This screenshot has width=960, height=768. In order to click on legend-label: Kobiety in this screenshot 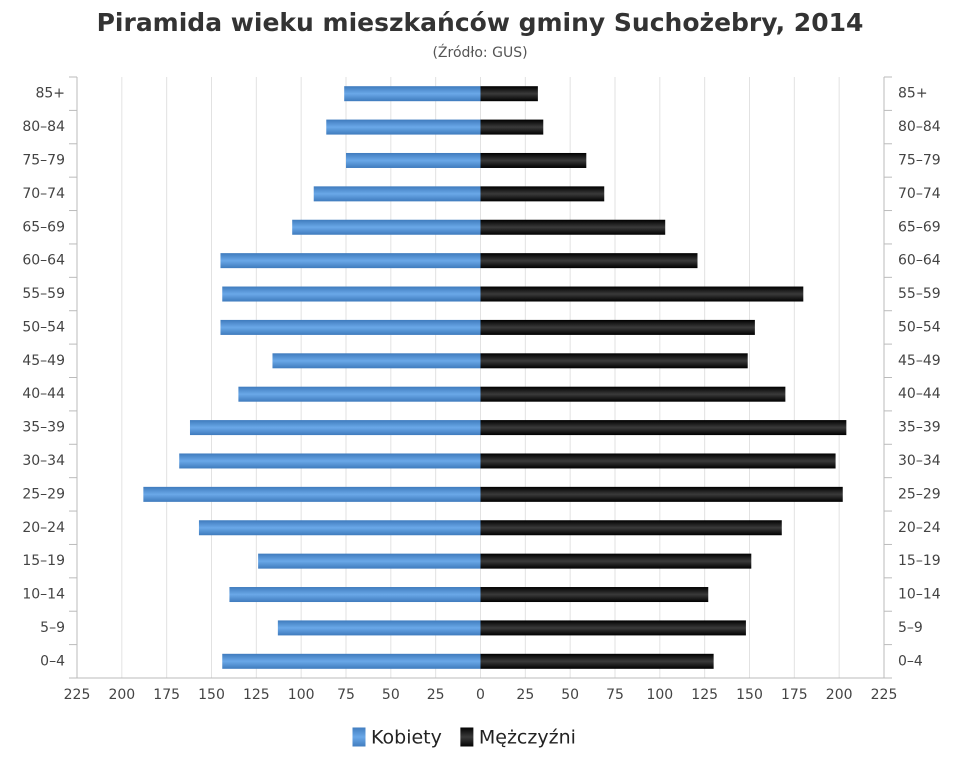, I will do `click(406, 738)`.